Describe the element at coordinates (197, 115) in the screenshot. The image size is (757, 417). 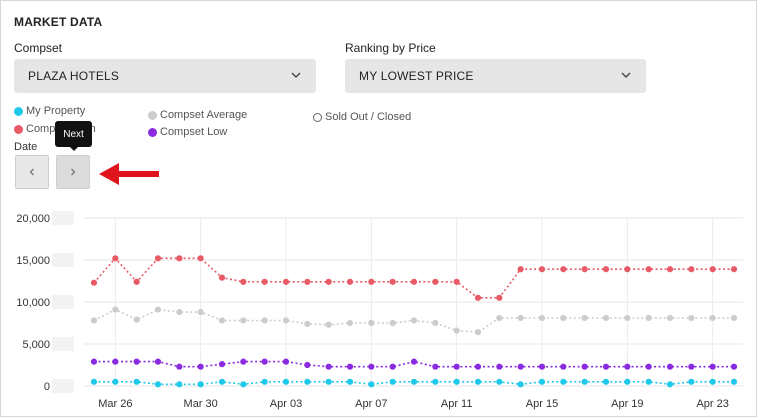
I see `legend-compset-average: Compset Average` at that location.